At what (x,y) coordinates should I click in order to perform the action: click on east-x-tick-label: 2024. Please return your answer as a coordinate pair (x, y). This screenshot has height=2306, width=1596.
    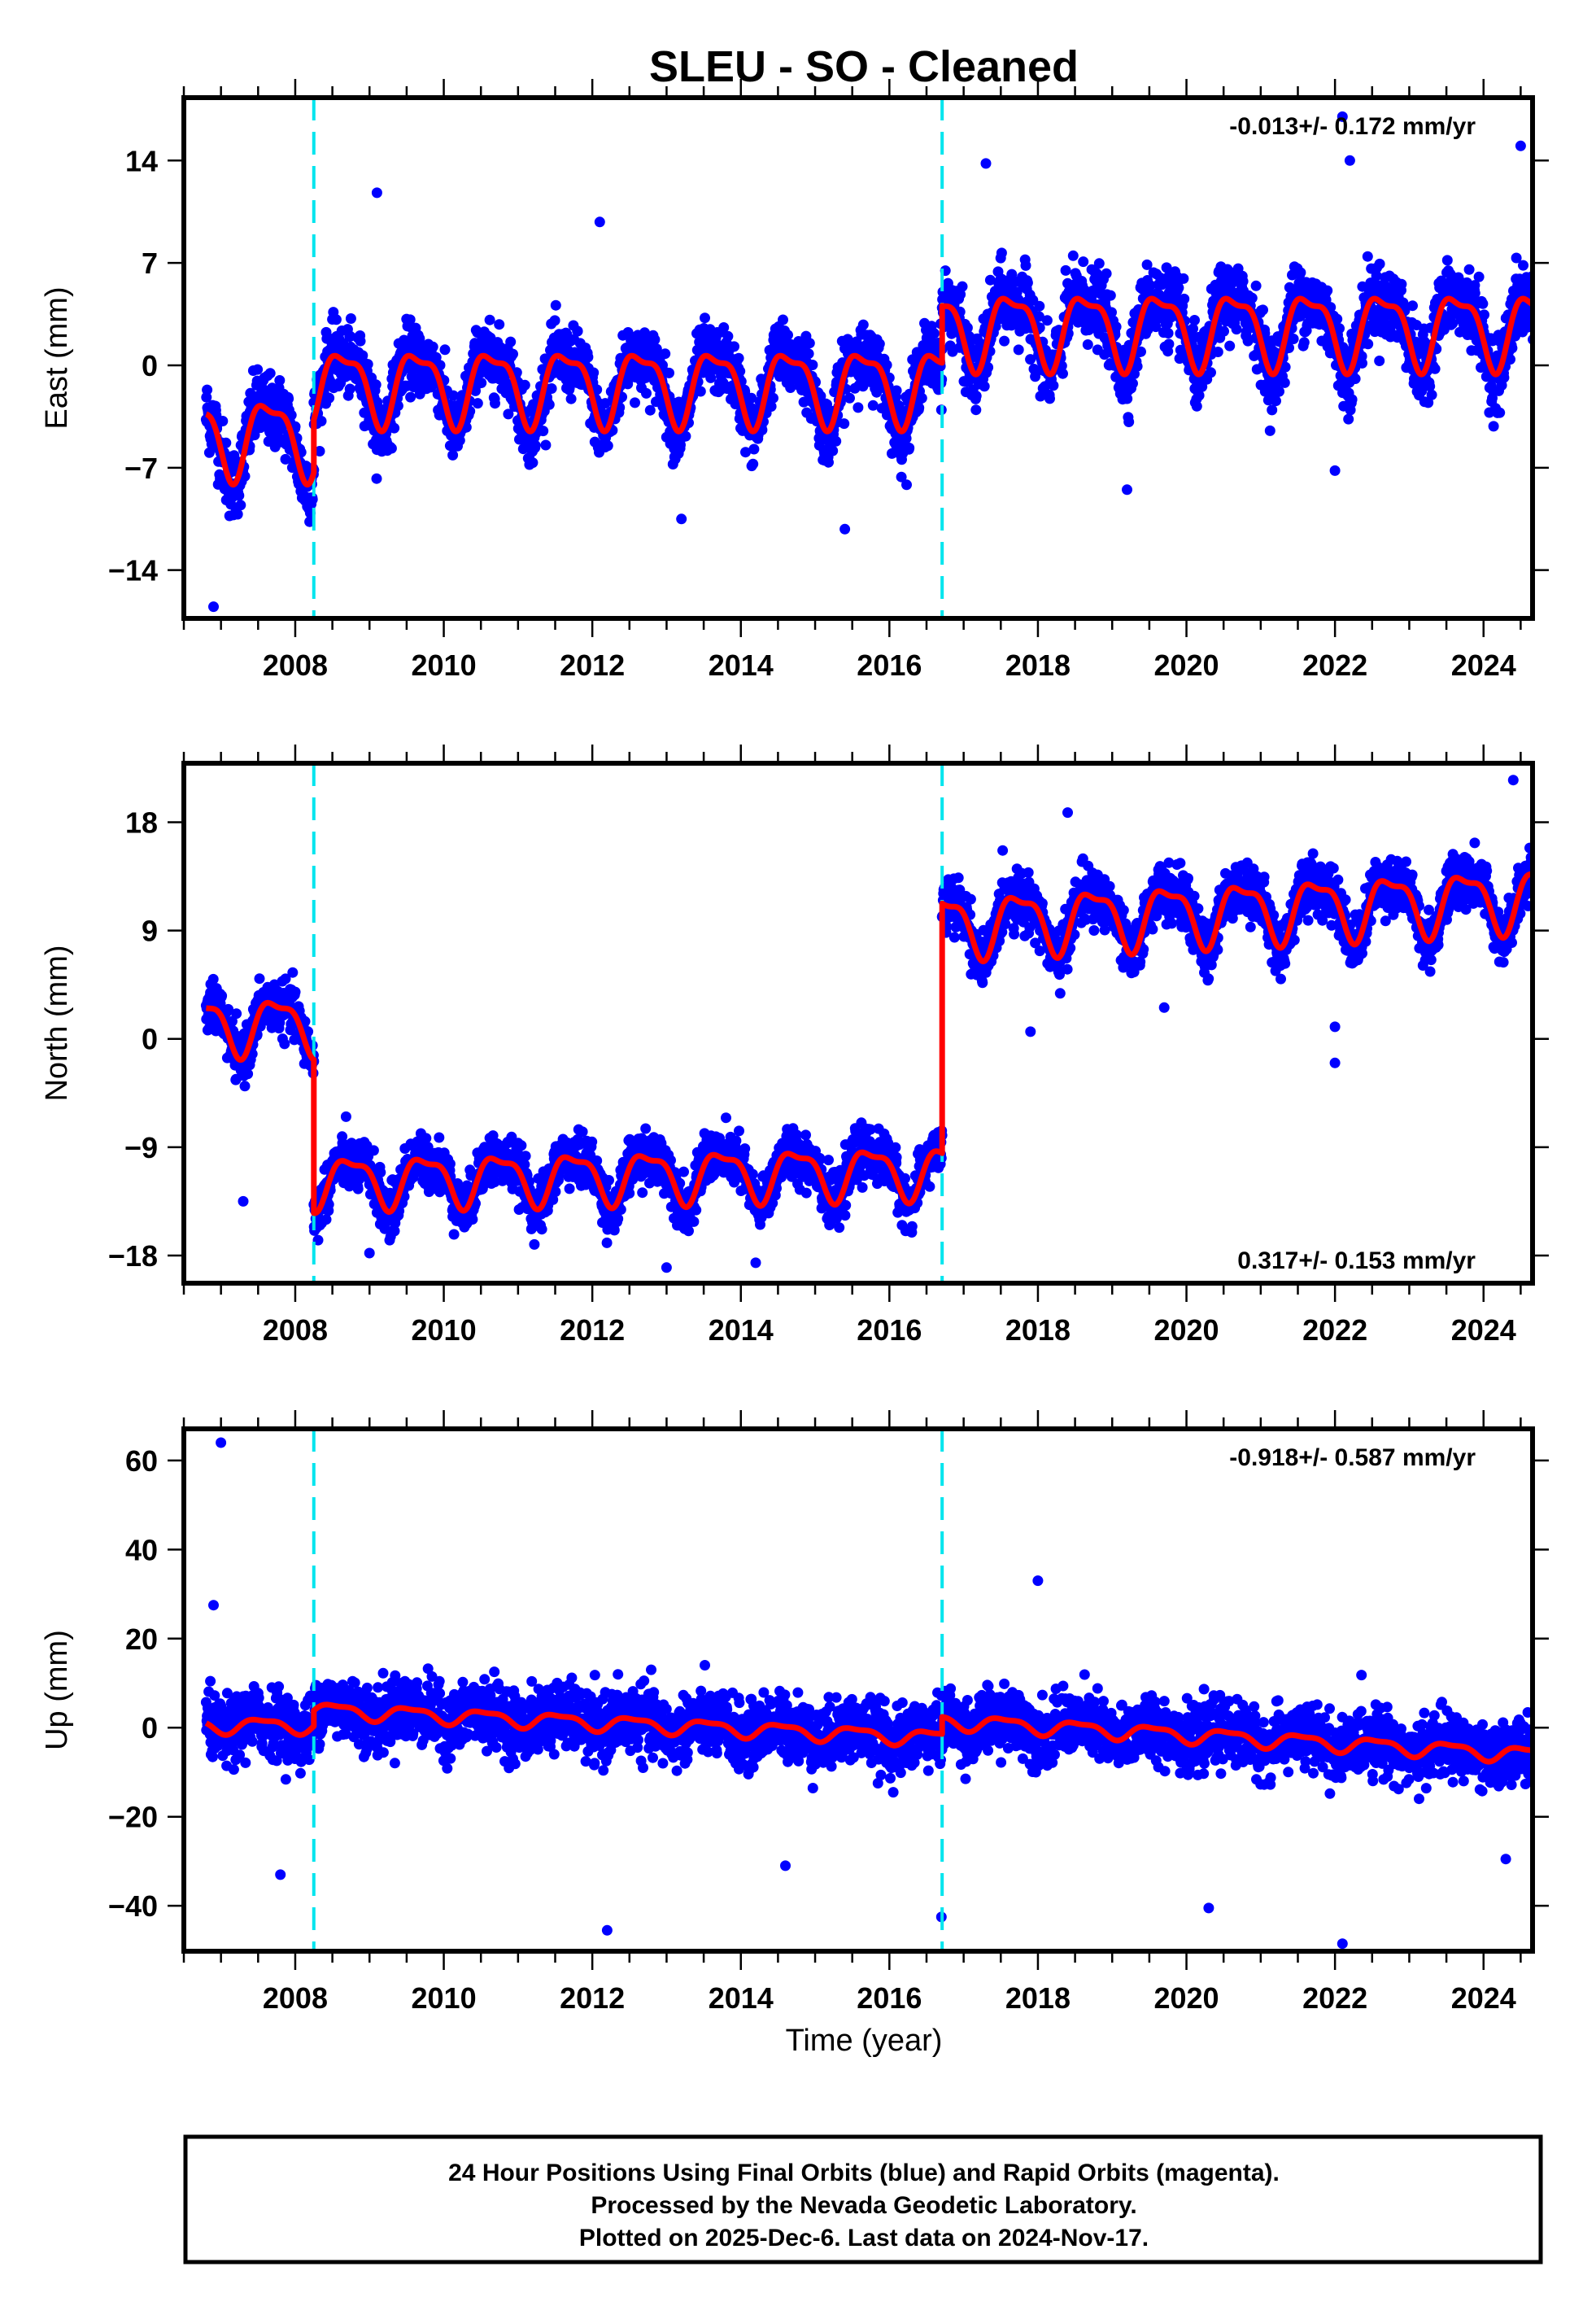
    Looking at the image, I should click on (1483, 665).